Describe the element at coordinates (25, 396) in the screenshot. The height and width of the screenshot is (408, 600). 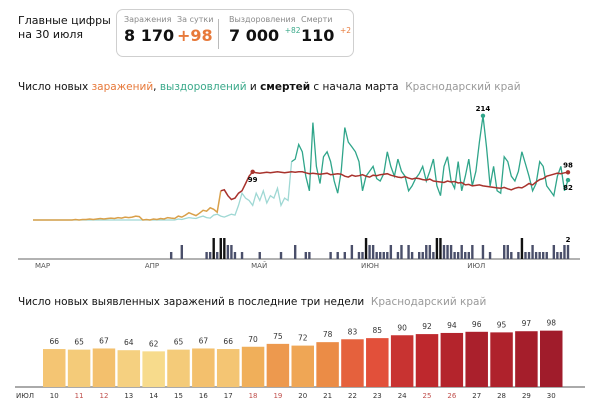
I see `month-label: ИЮЛ` at that location.